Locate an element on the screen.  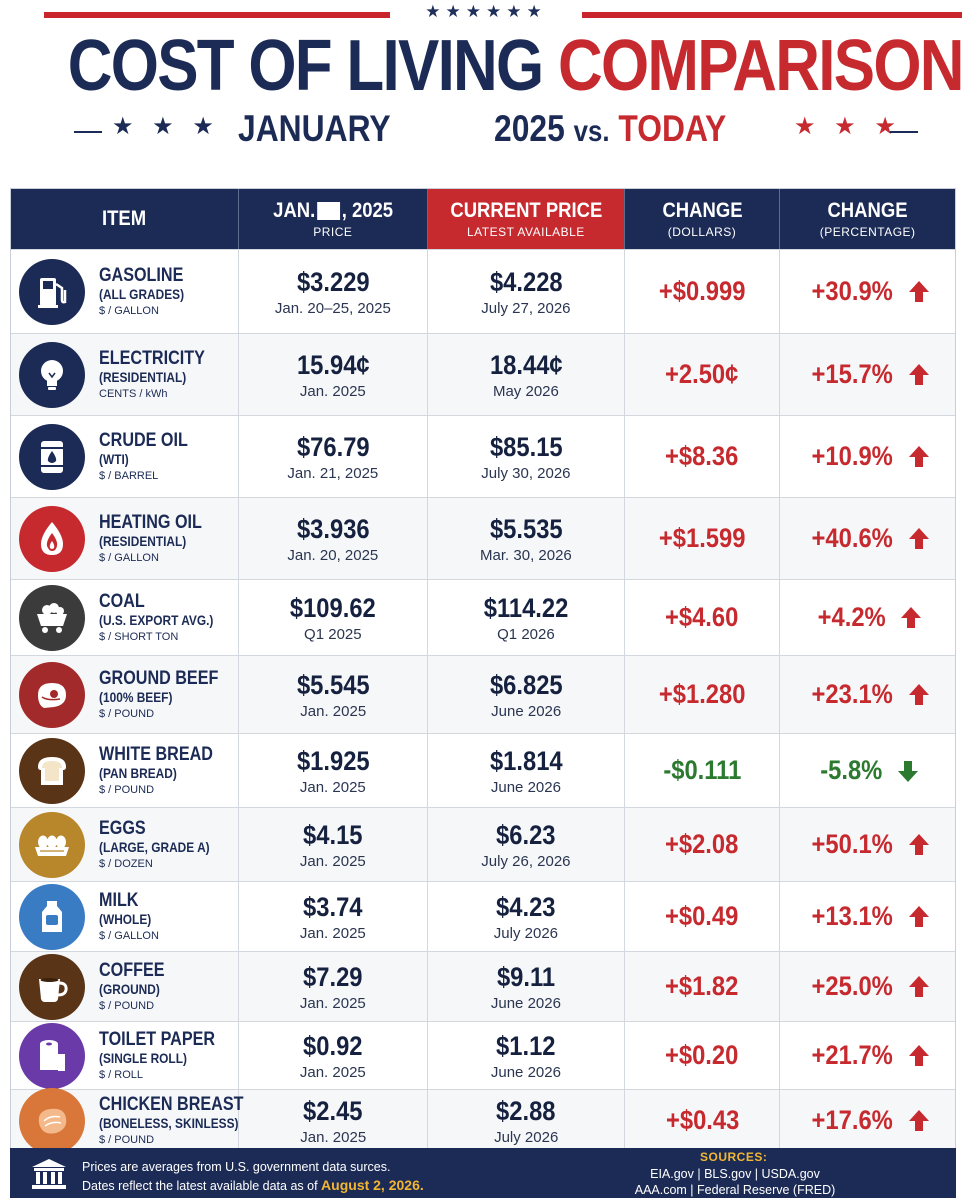
eggs-icon is located at coordinates (52, 845).